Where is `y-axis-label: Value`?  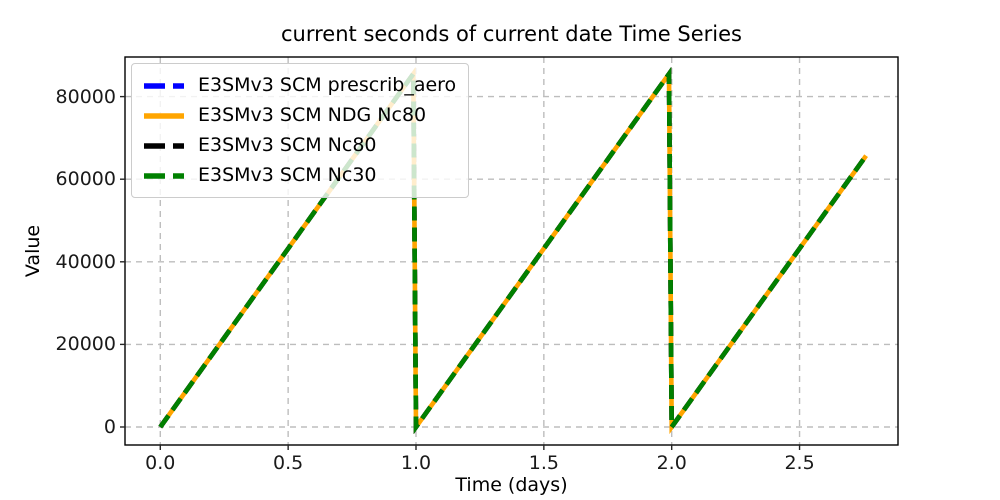 y-axis-label: Value is located at coordinates (33, 251).